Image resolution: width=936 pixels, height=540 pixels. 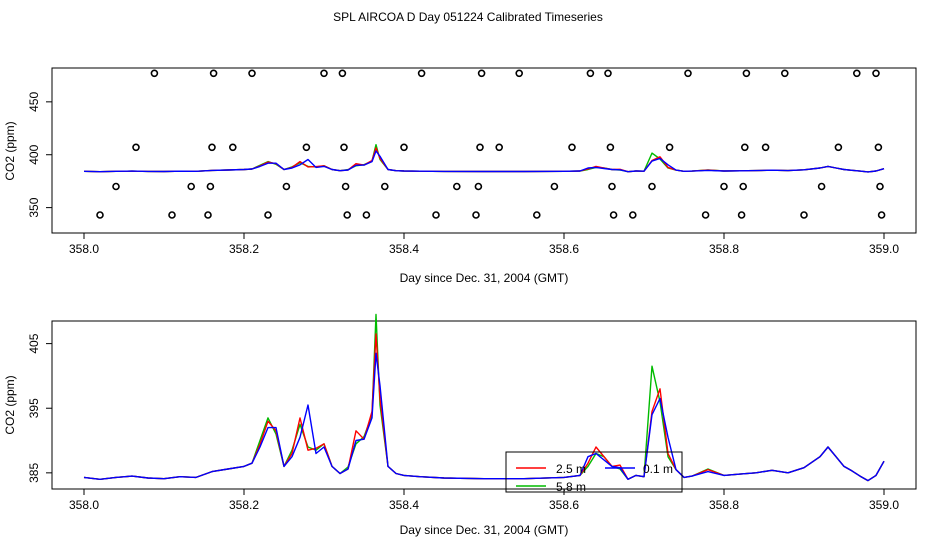 I want to click on bottom-y-tick-label: 385, so click(x=34, y=473).